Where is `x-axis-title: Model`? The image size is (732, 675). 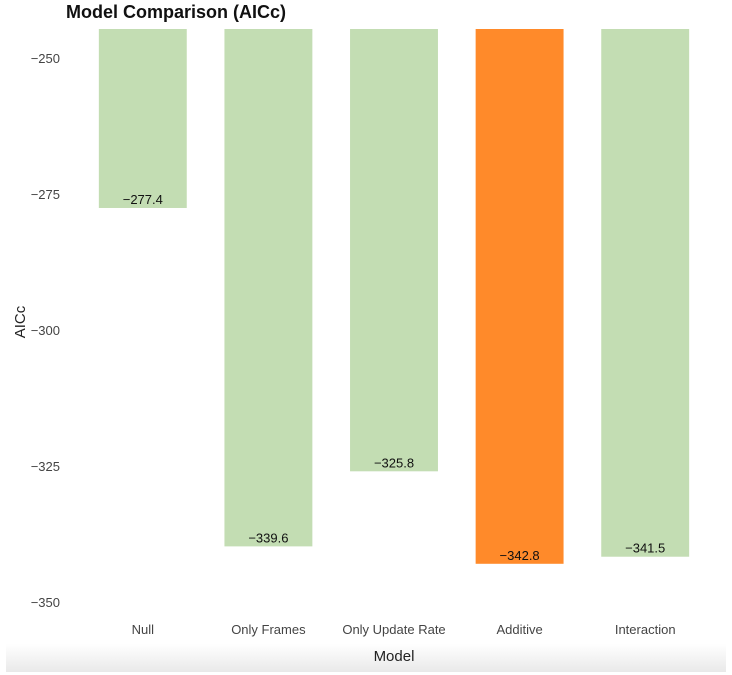 x-axis-title: Model is located at coordinates (394, 656).